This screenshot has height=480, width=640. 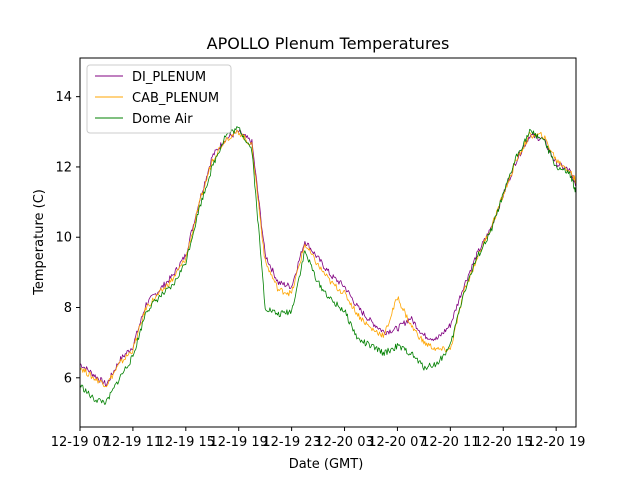 I want to click on y-tick-label: 6, so click(x=68, y=378).